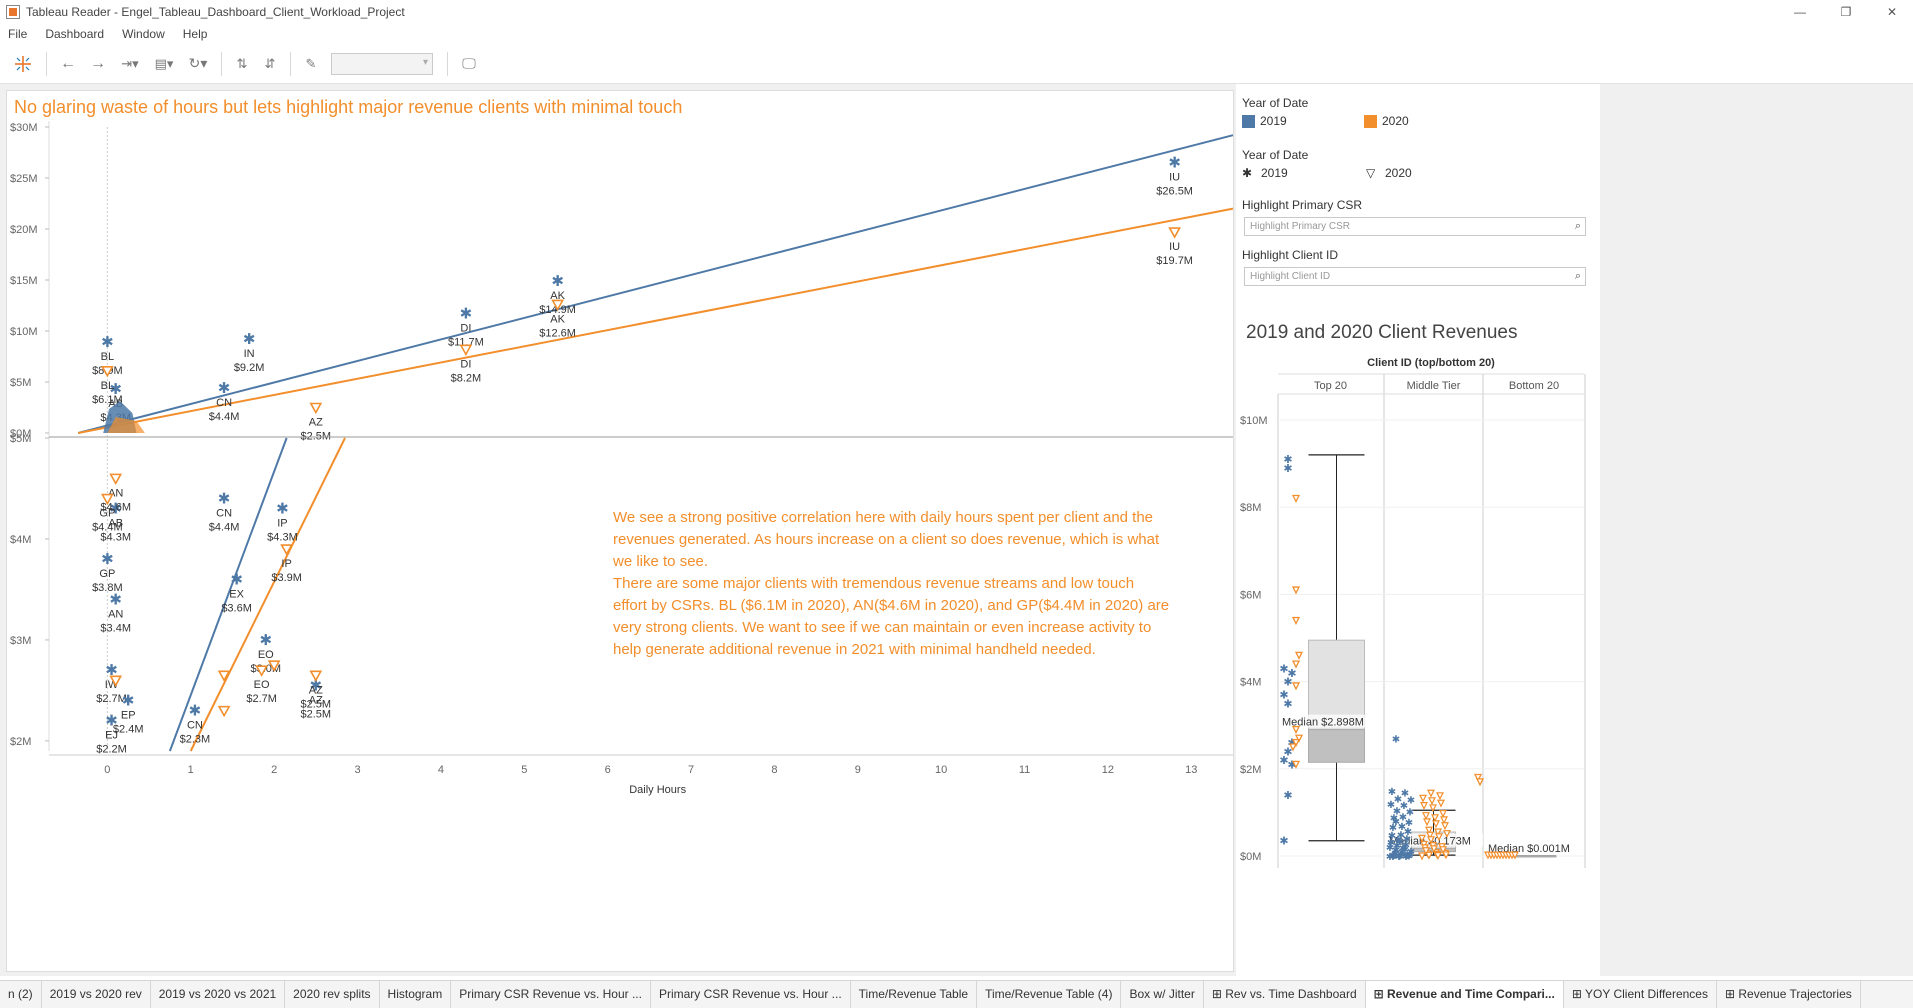  What do you see at coordinates (1285, 994) in the screenshot?
I see `sheet-tab: ⊞ Rev vs. Time Dashboard` at bounding box center [1285, 994].